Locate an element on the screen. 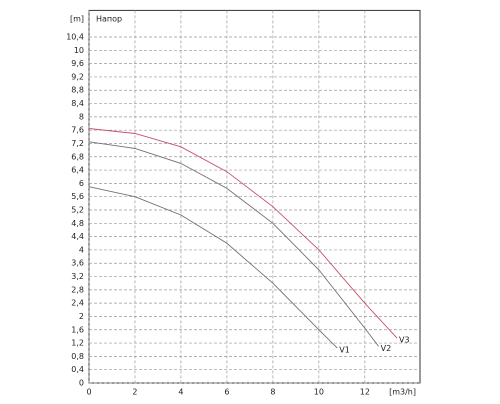 This screenshot has height=404, width=500. y-tick-label: 5,2 is located at coordinates (77, 210).